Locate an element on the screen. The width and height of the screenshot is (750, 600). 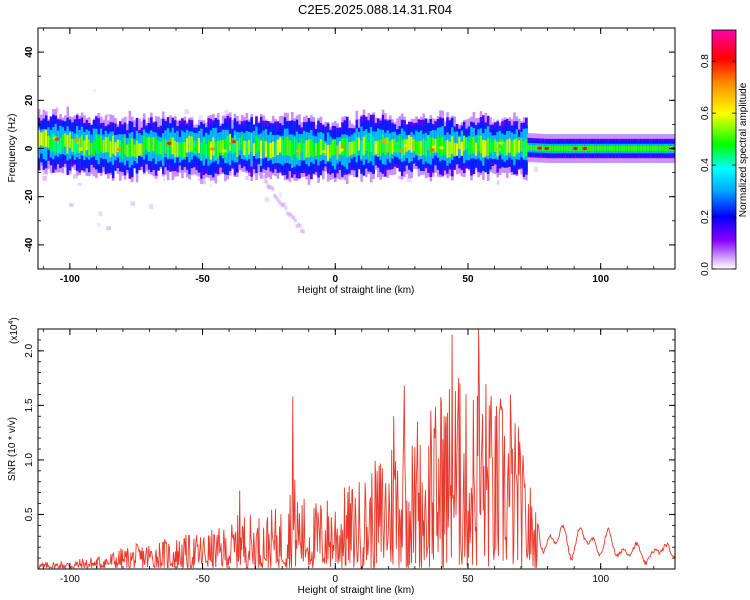
snr-y-multiplier-base: (x10 is located at coordinates (14, 334).